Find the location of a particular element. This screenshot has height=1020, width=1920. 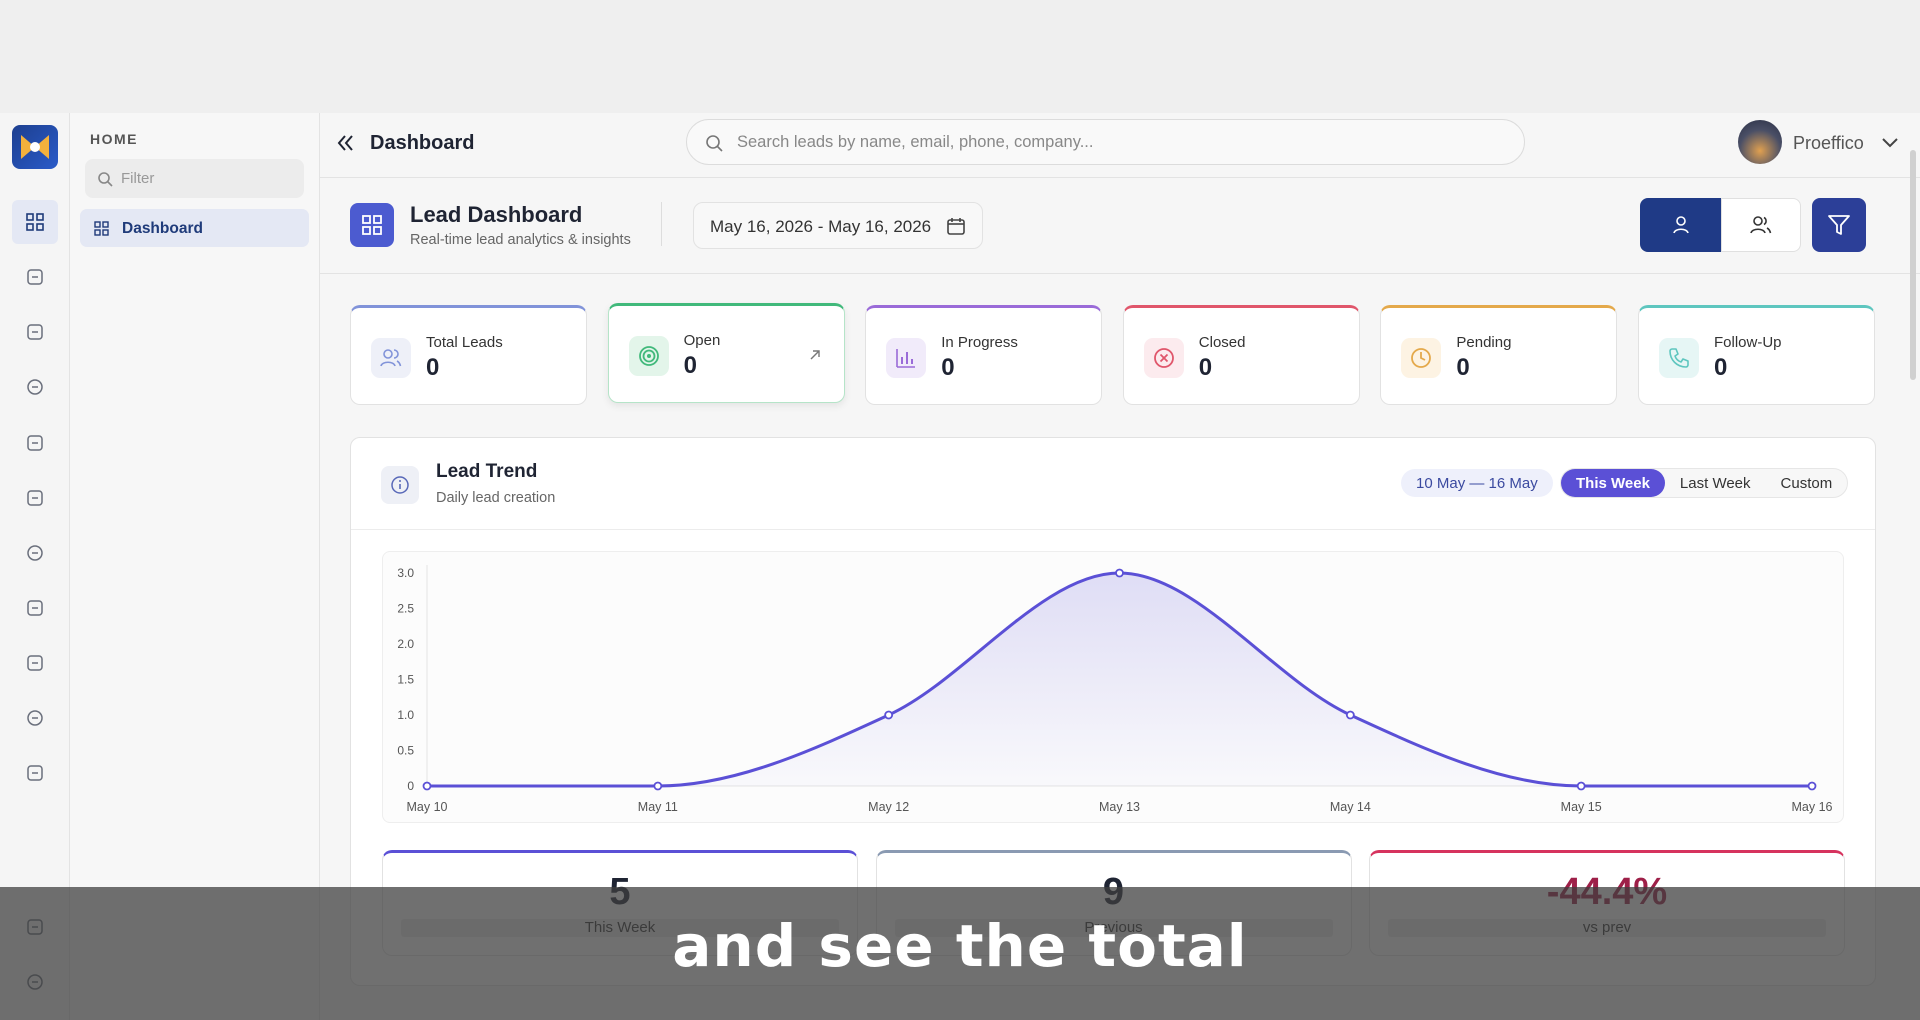

range-chip: 10 May — 16 May is located at coordinates (1477, 483).